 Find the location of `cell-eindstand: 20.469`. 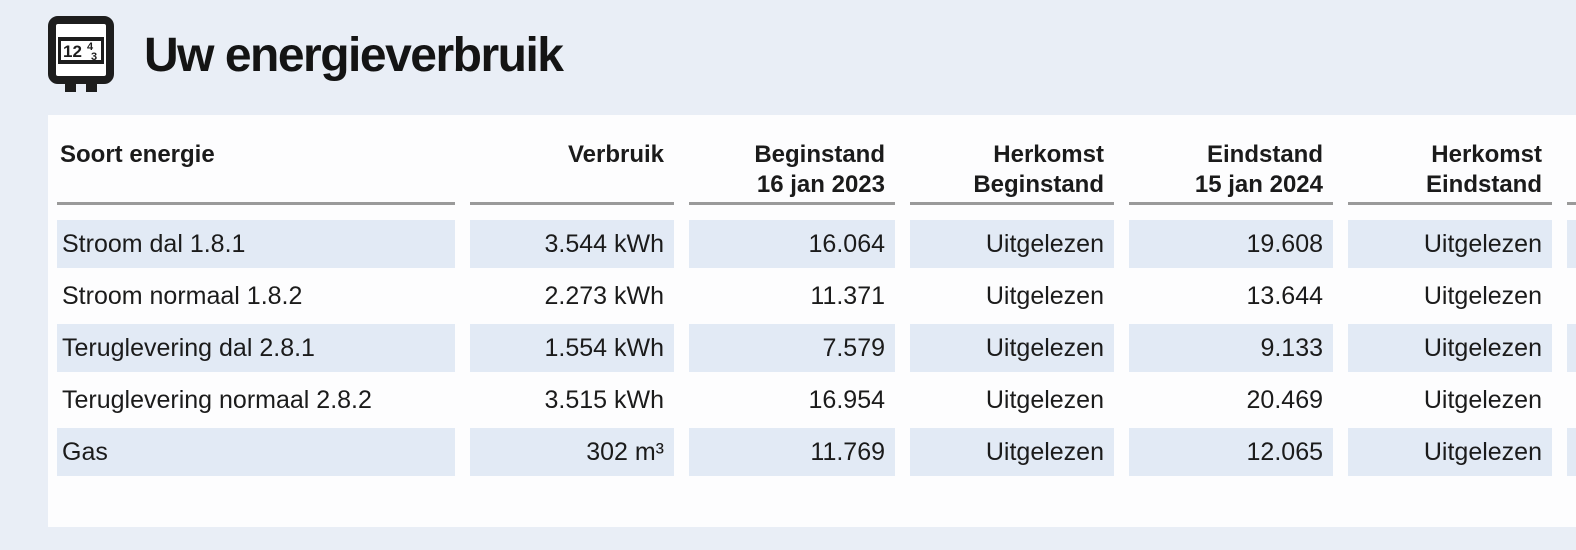

cell-eindstand: 20.469 is located at coordinates (1284, 400).